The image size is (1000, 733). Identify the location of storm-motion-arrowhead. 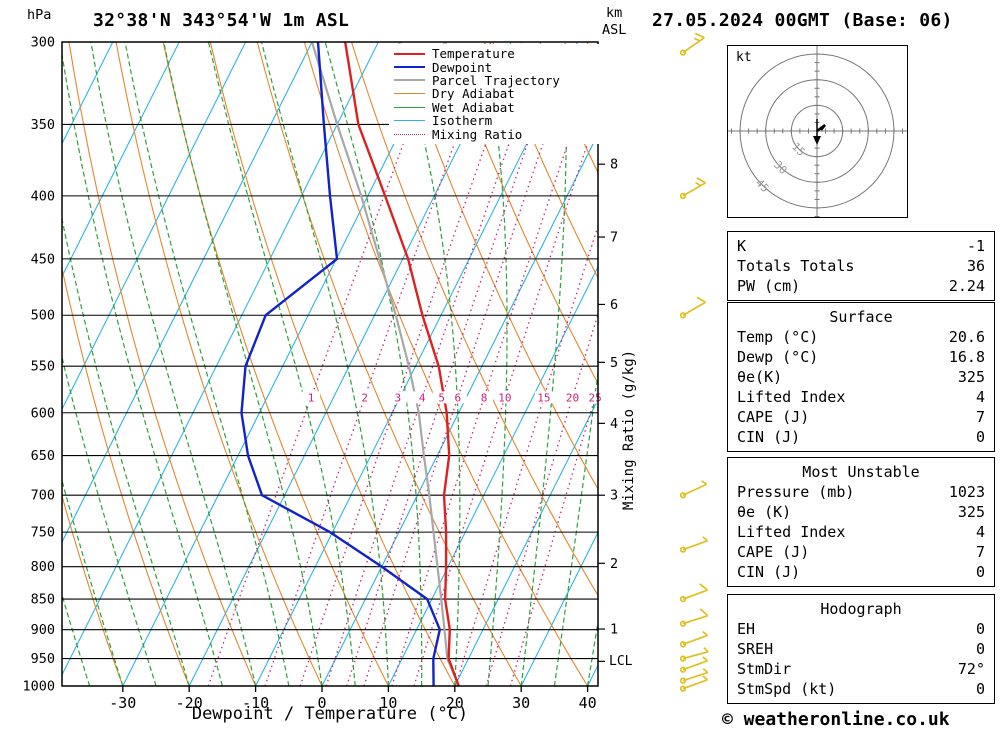
(817, 140).